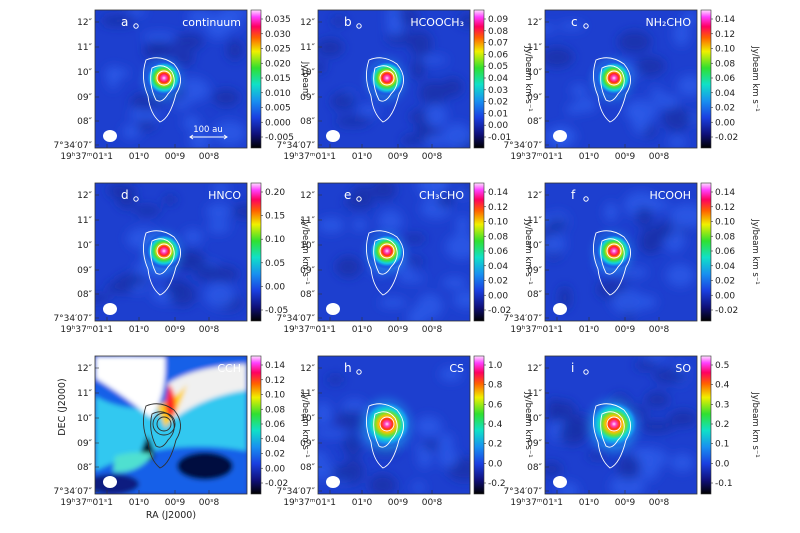 The height and width of the screenshot is (533, 800). I want to click on dec-tick-label: 7°34′07″, so click(72, 492).